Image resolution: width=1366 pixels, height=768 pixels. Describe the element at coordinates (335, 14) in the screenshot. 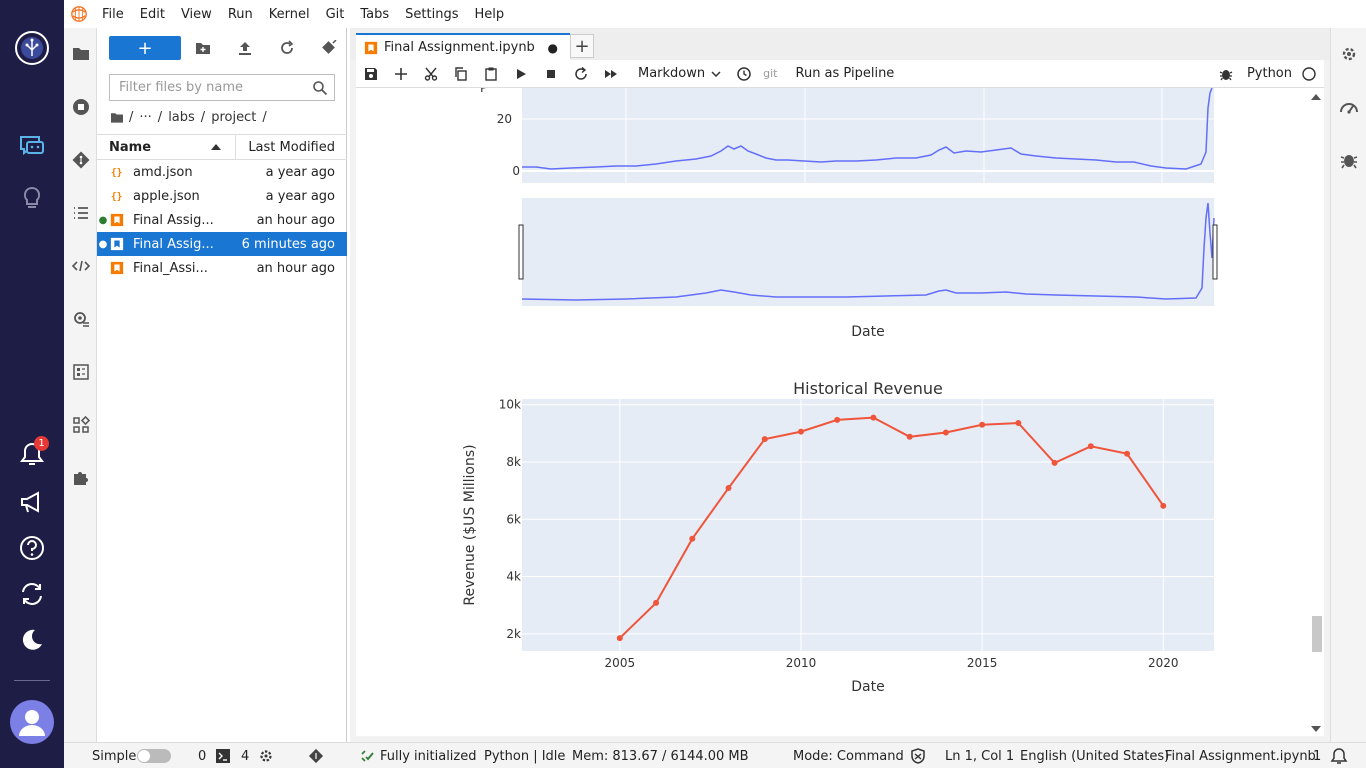

I see `menu-git: Git` at that location.